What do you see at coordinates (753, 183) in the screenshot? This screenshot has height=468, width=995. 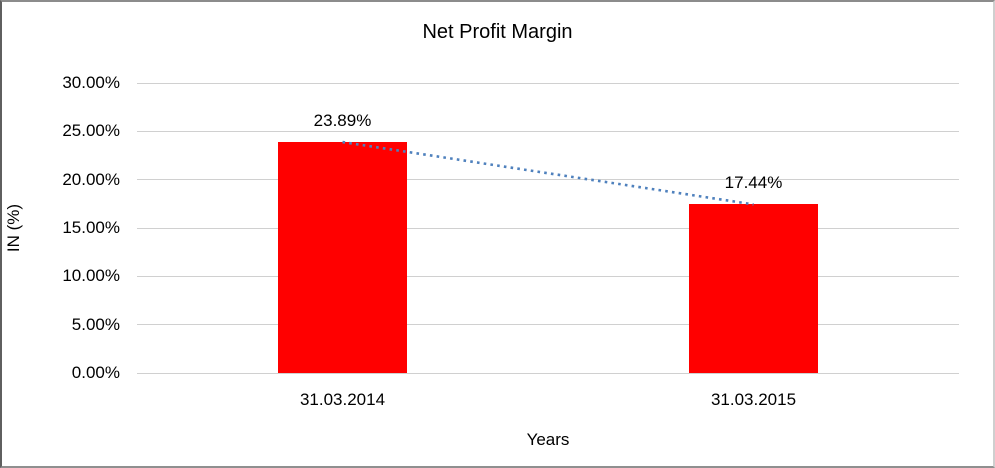 I see `data-label: 17.44%` at bounding box center [753, 183].